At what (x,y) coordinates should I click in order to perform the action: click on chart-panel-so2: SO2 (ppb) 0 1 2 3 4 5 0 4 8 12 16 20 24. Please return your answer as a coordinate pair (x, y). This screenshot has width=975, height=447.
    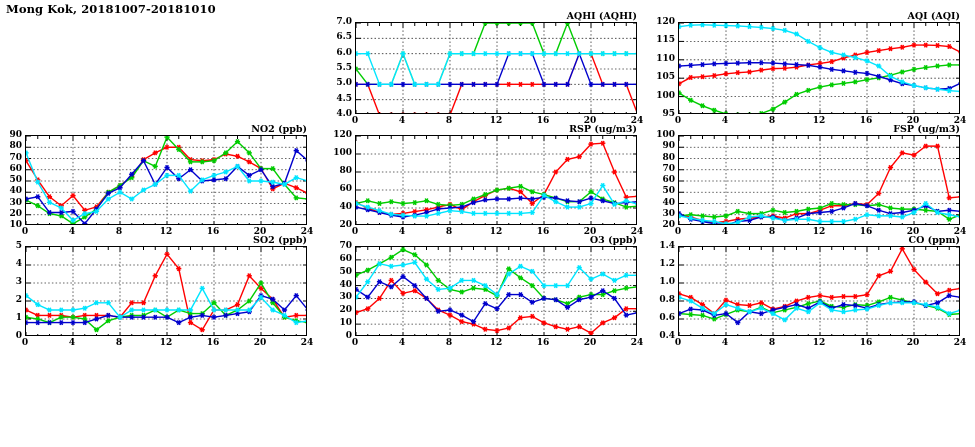
    Looking at the image, I should click on (165, 291).